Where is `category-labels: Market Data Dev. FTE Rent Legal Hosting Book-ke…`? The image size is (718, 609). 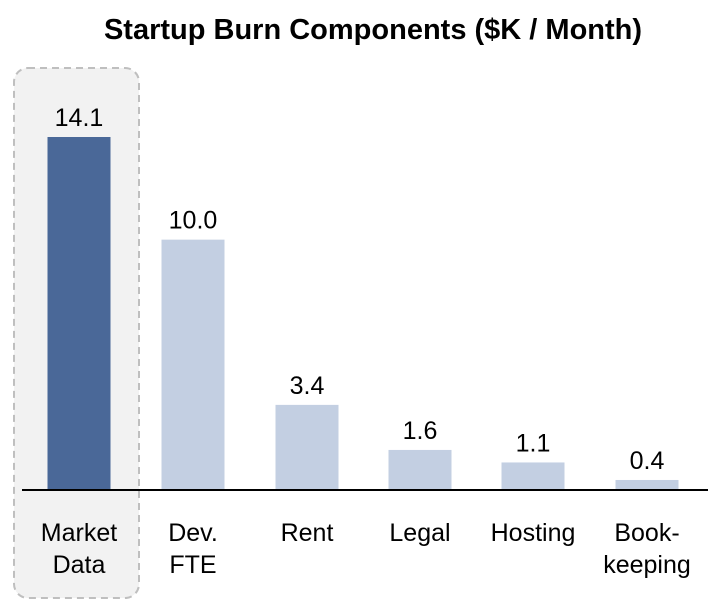
category-labels: Market Data Dev. FTE Rent Legal Hosting Book-ke… is located at coordinates (366, 549).